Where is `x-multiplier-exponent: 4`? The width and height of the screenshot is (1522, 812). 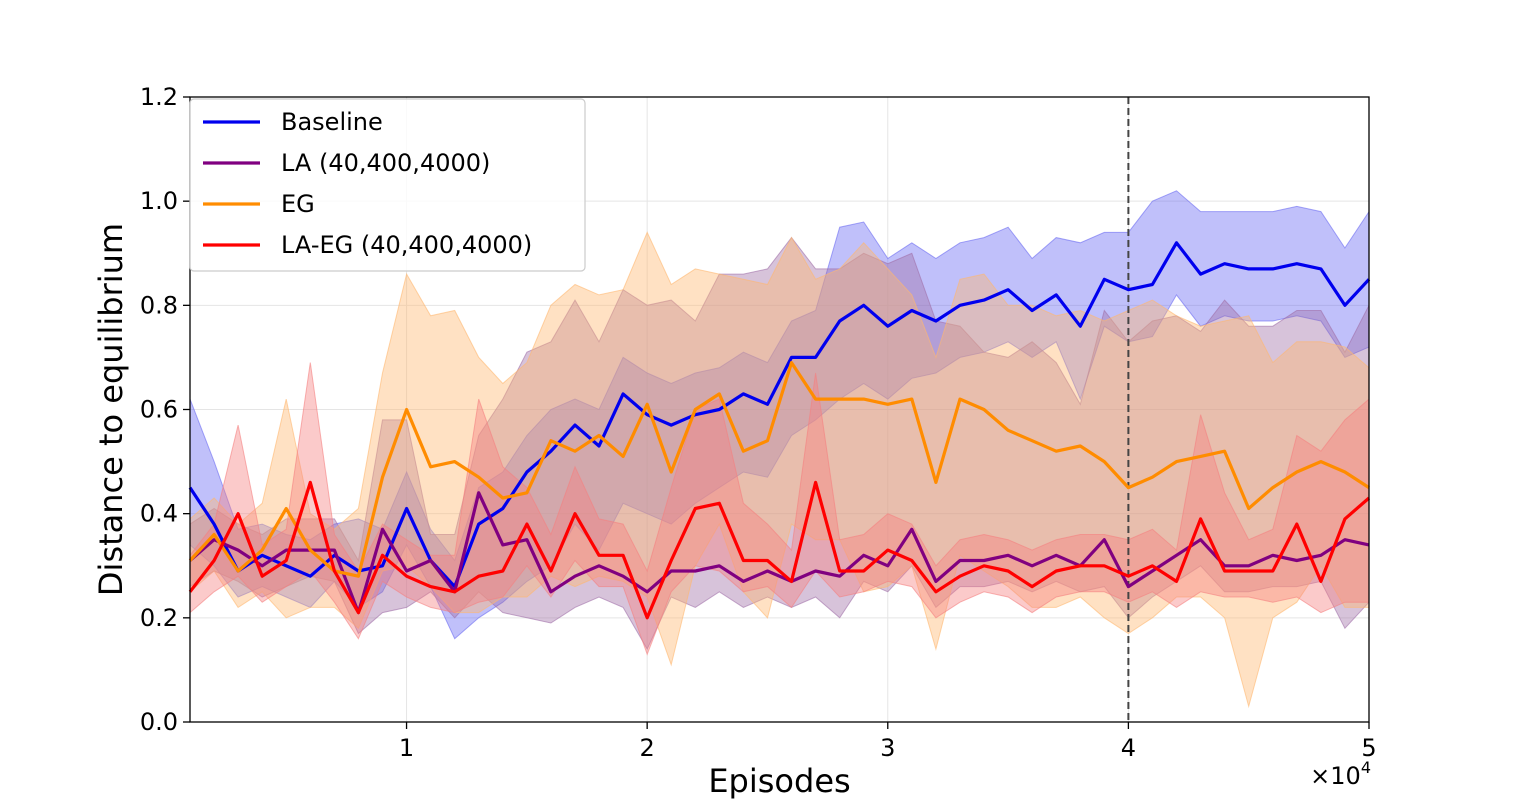
x-multiplier-exponent: 4 is located at coordinates (1366, 767).